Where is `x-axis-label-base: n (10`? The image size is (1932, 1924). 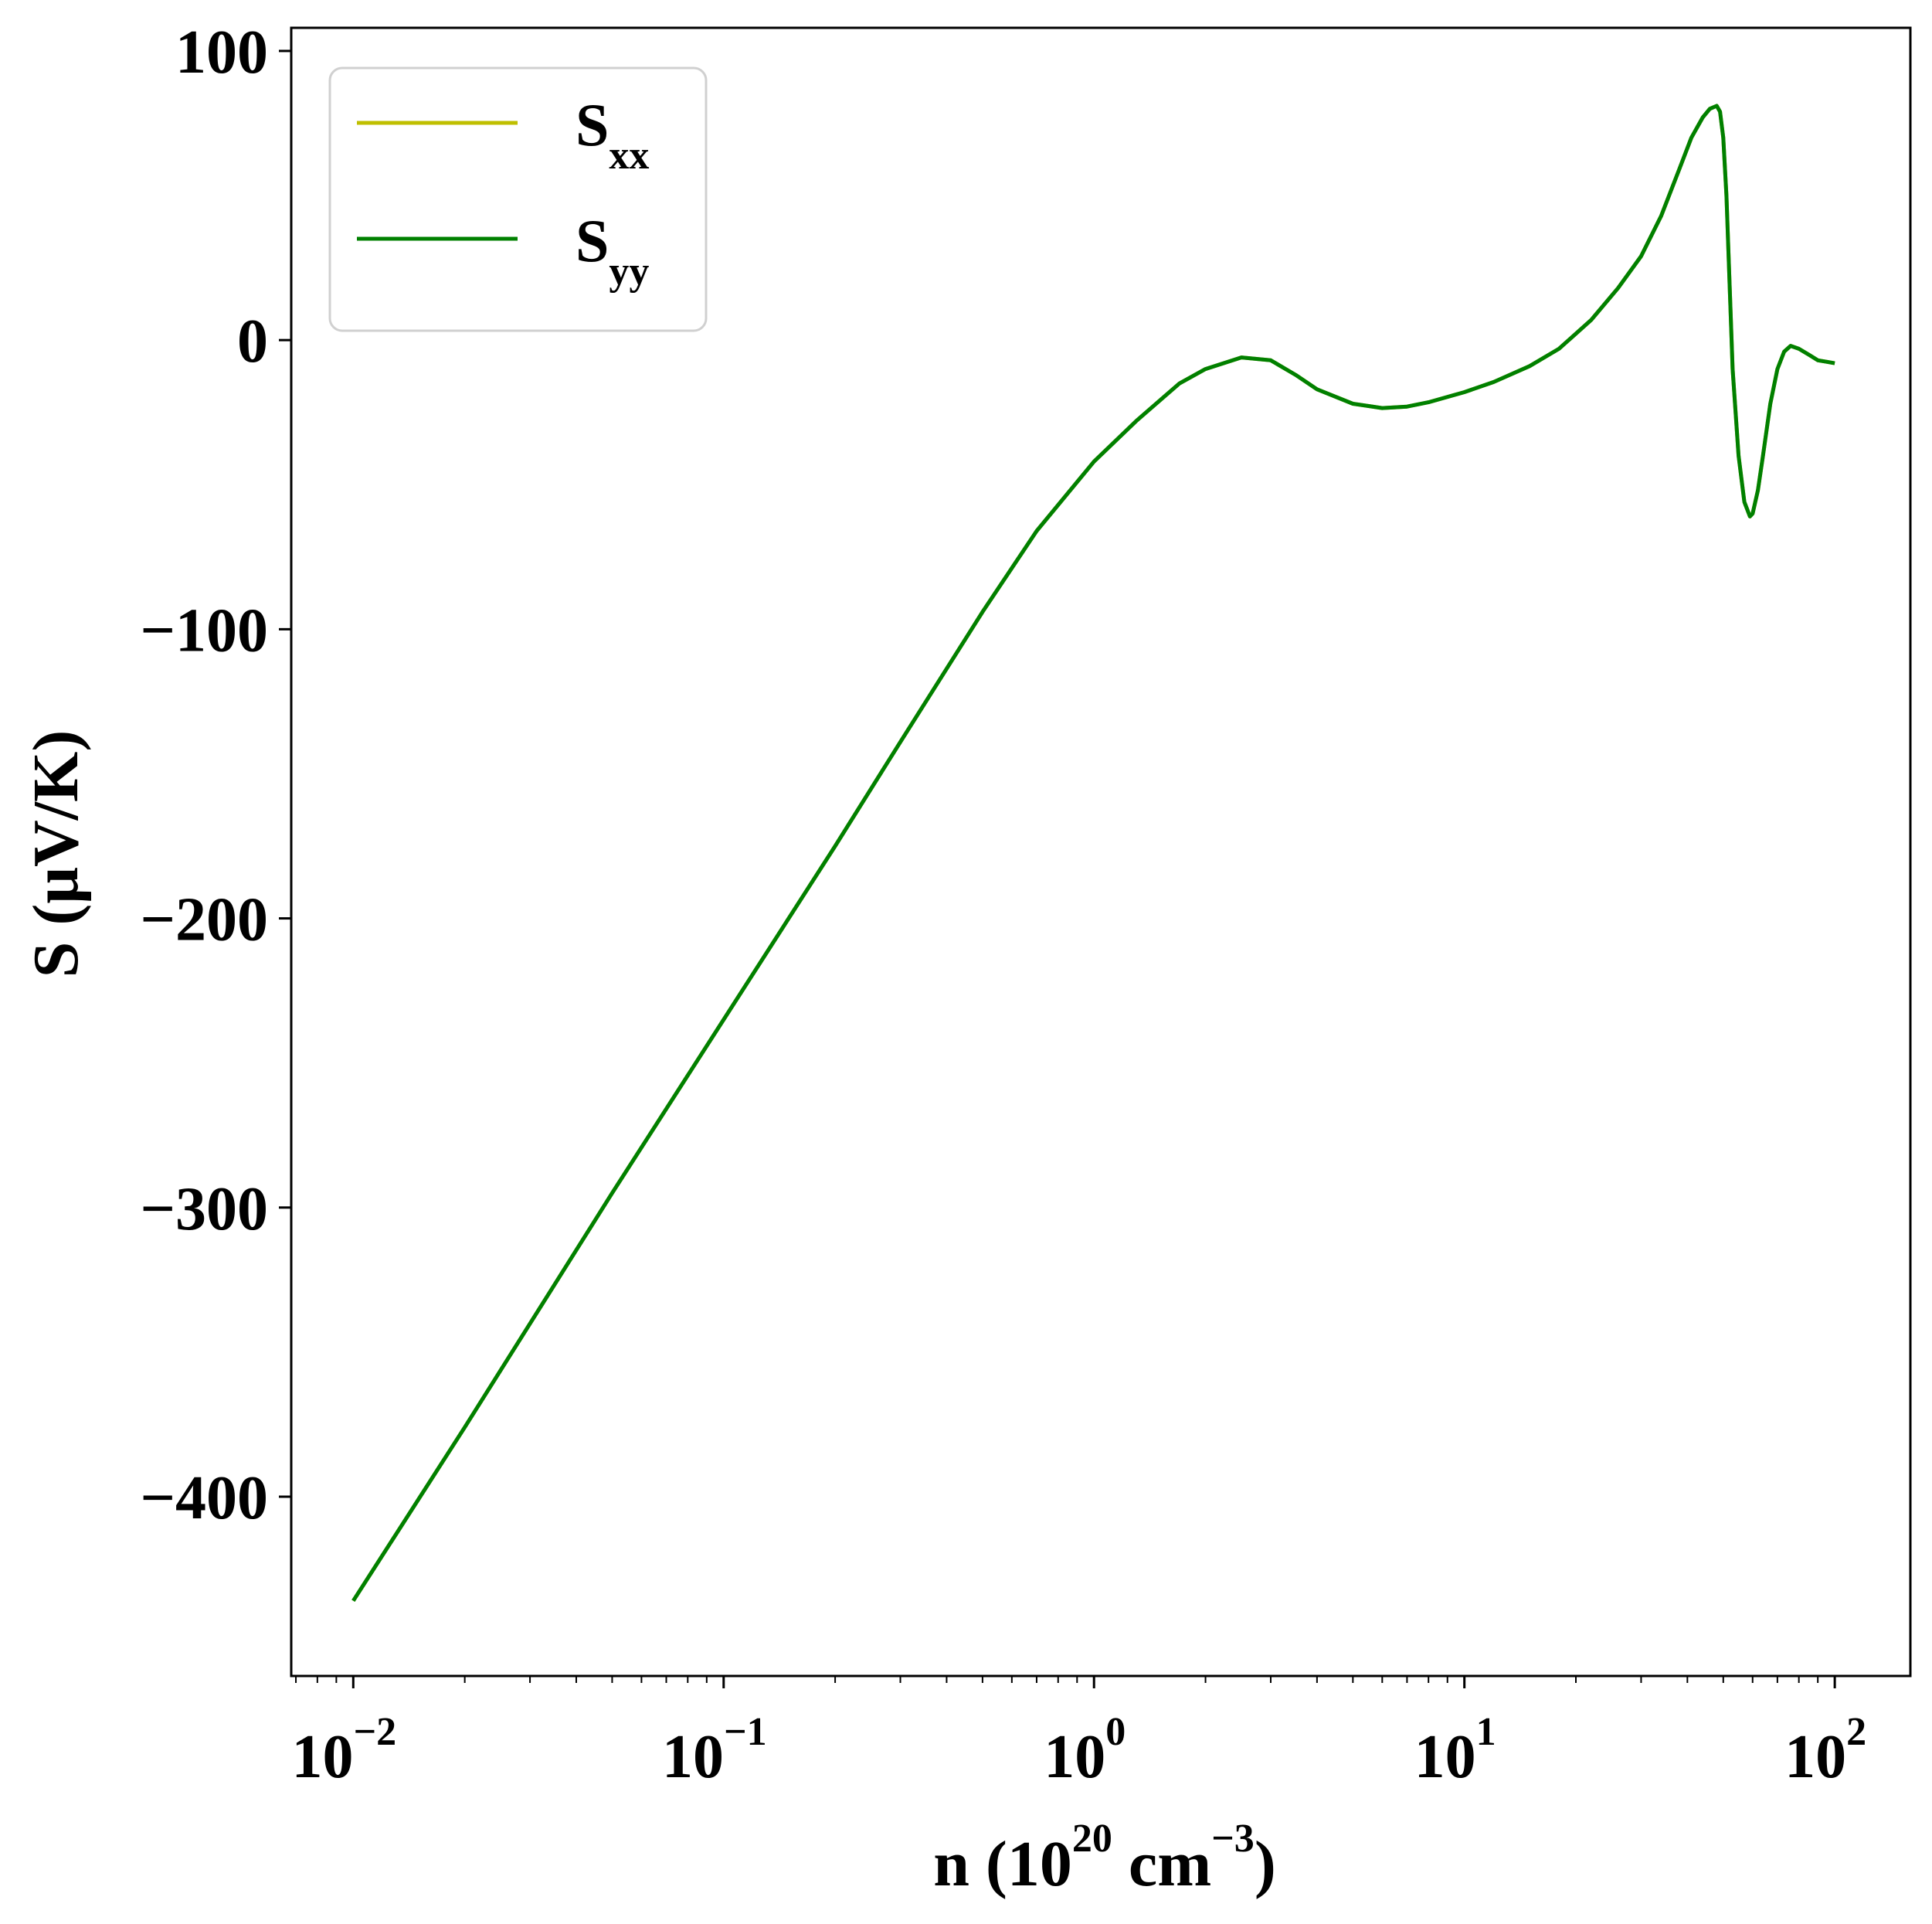
x-axis-label-base: n (10 is located at coordinates (1003, 1864).